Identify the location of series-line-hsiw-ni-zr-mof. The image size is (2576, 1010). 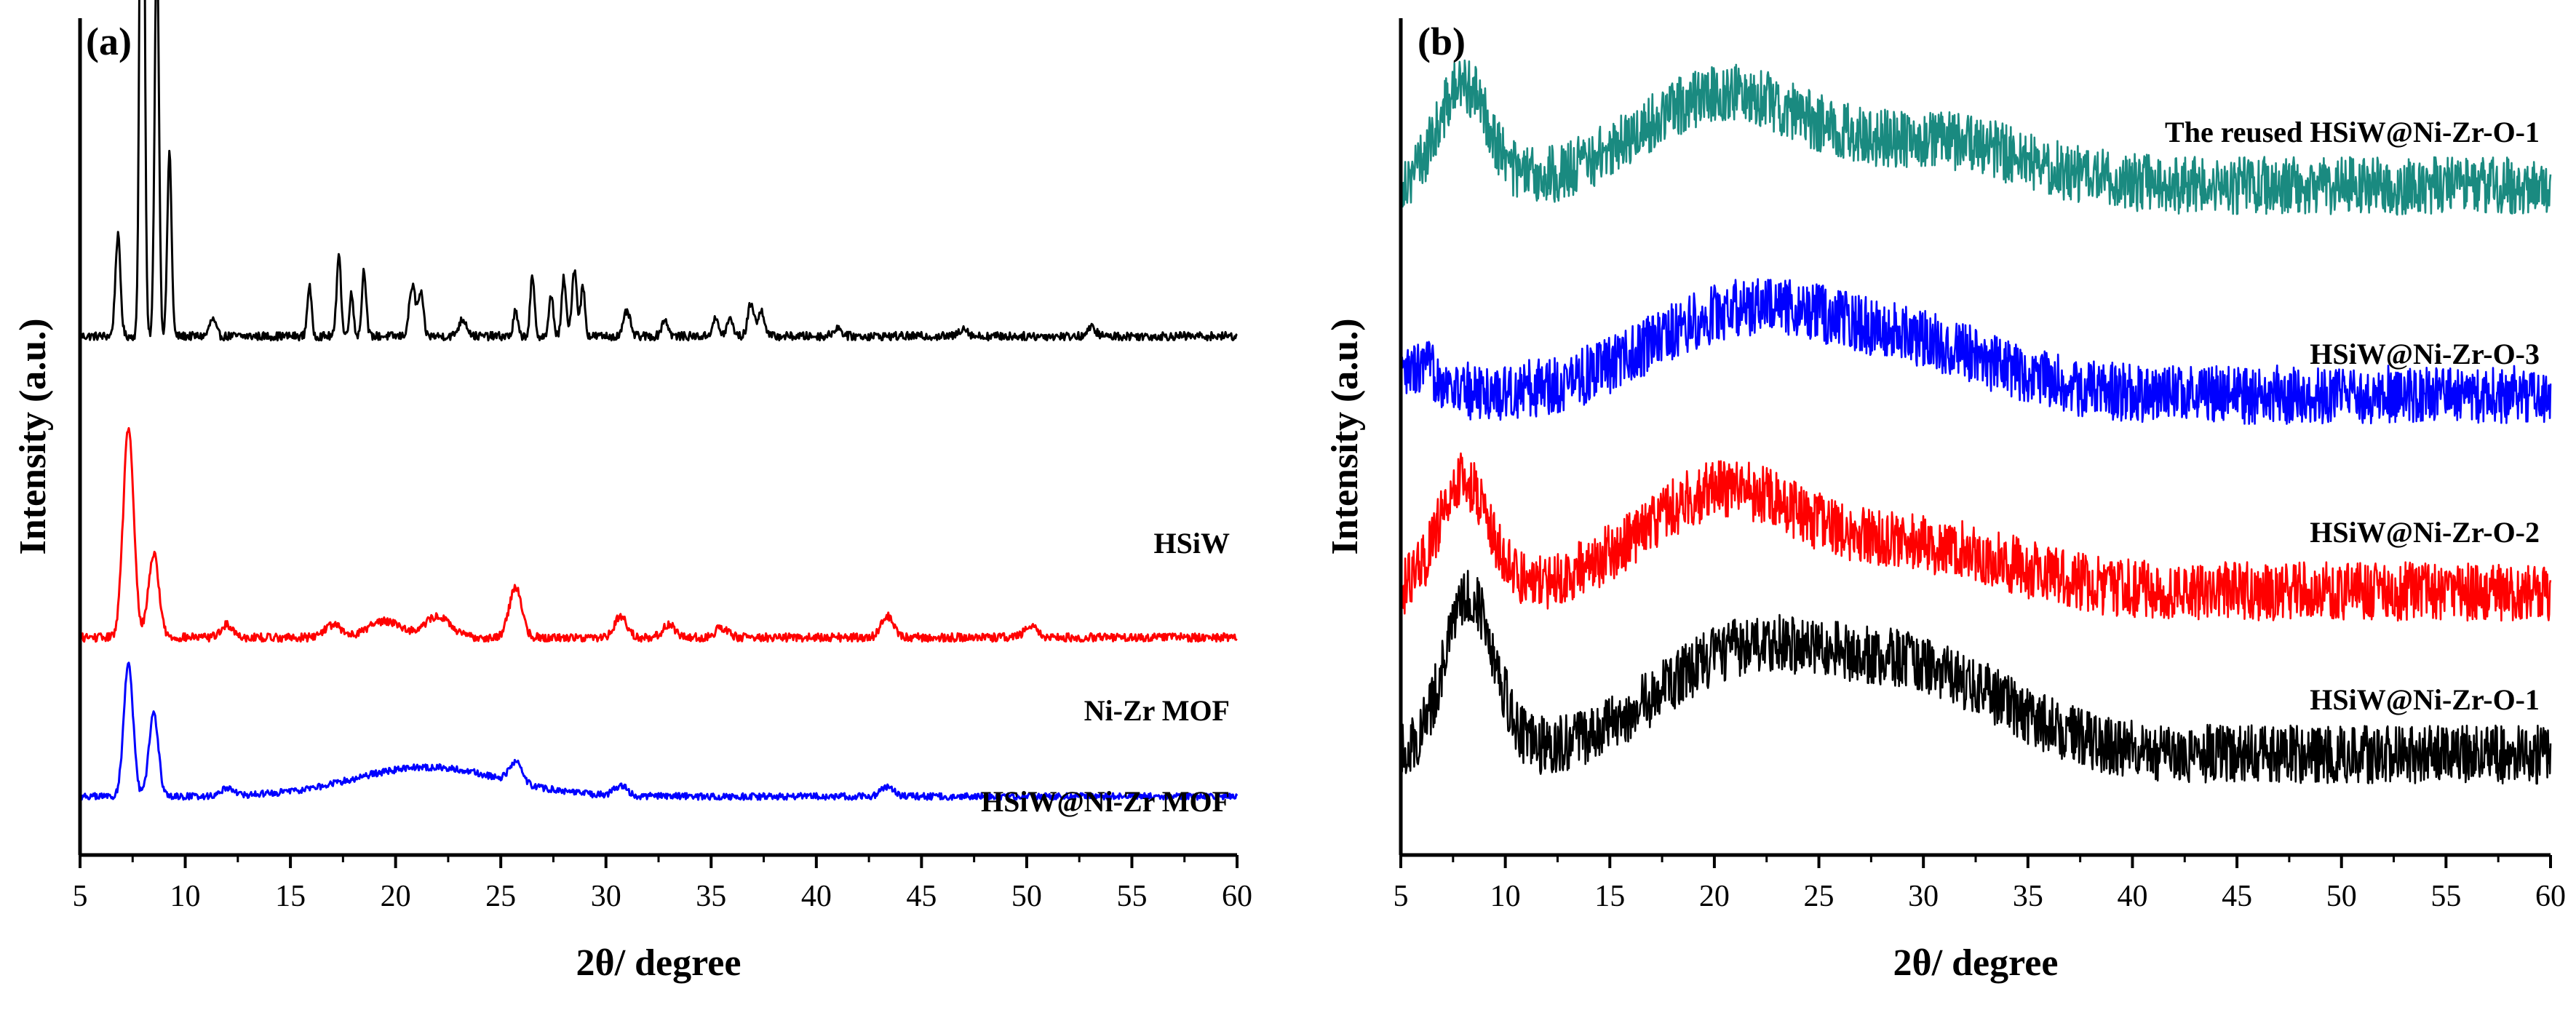
(659, 731).